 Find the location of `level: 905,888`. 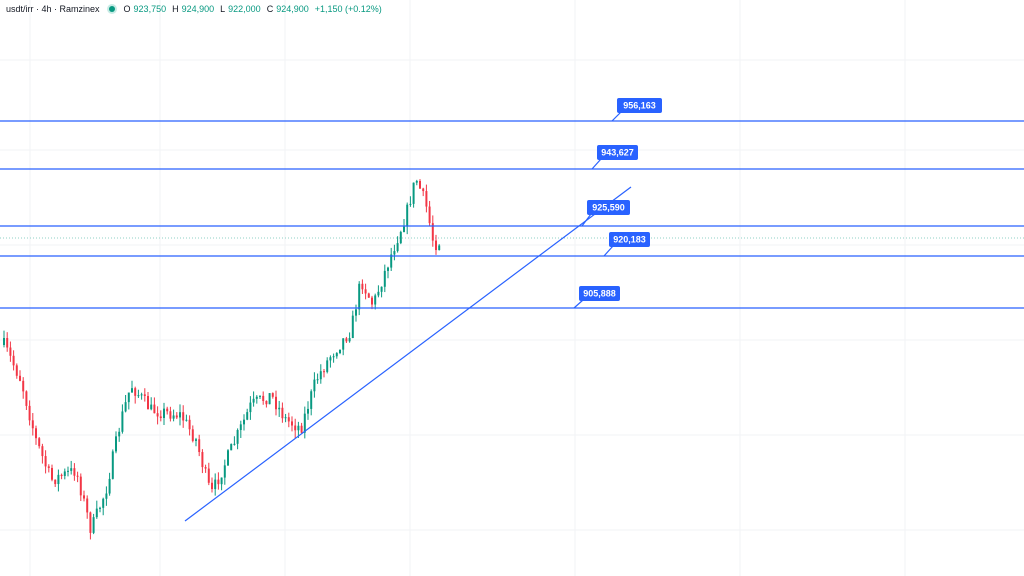

level: 905,888 is located at coordinates (512, 297).